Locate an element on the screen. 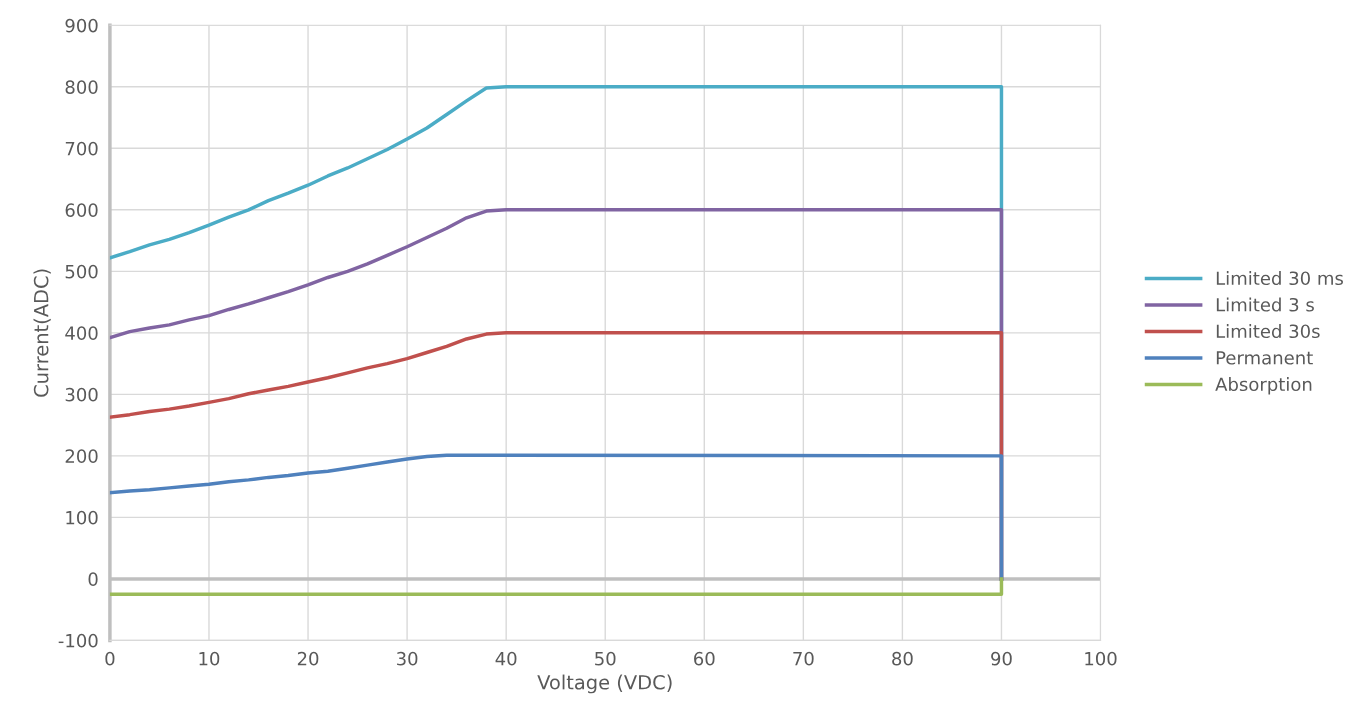 The image size is (1357, 722). x-tick-label: 20 is located at coordinates (308, 658).